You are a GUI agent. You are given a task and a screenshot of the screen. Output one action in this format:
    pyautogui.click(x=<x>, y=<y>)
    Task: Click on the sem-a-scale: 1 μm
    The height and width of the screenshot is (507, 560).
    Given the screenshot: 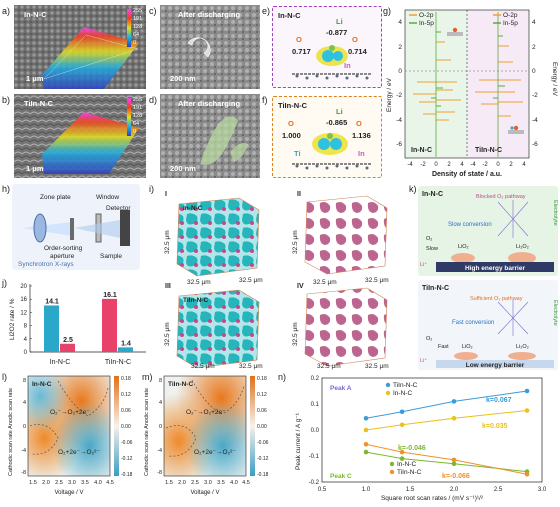 What is the action you would take?
    pyautogui.click(x=35, y=78)
    